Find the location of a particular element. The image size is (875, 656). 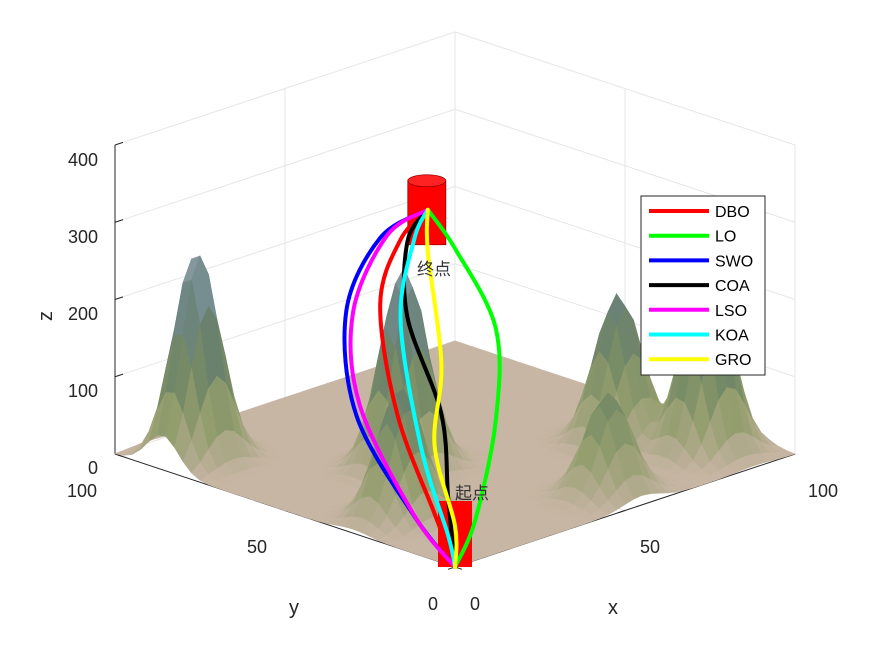

legend-label-koa: KOA is located at coordinates (732, 336).